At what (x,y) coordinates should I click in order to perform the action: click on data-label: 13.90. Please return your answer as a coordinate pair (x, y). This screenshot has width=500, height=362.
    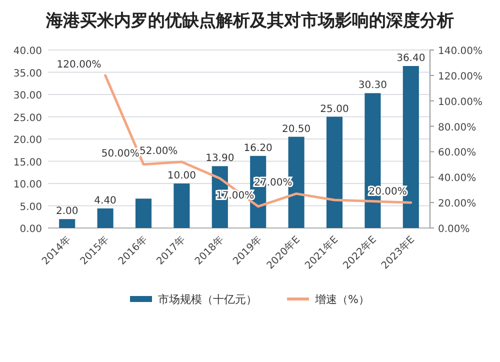
    Looking at the image, I should click on (220, 158).